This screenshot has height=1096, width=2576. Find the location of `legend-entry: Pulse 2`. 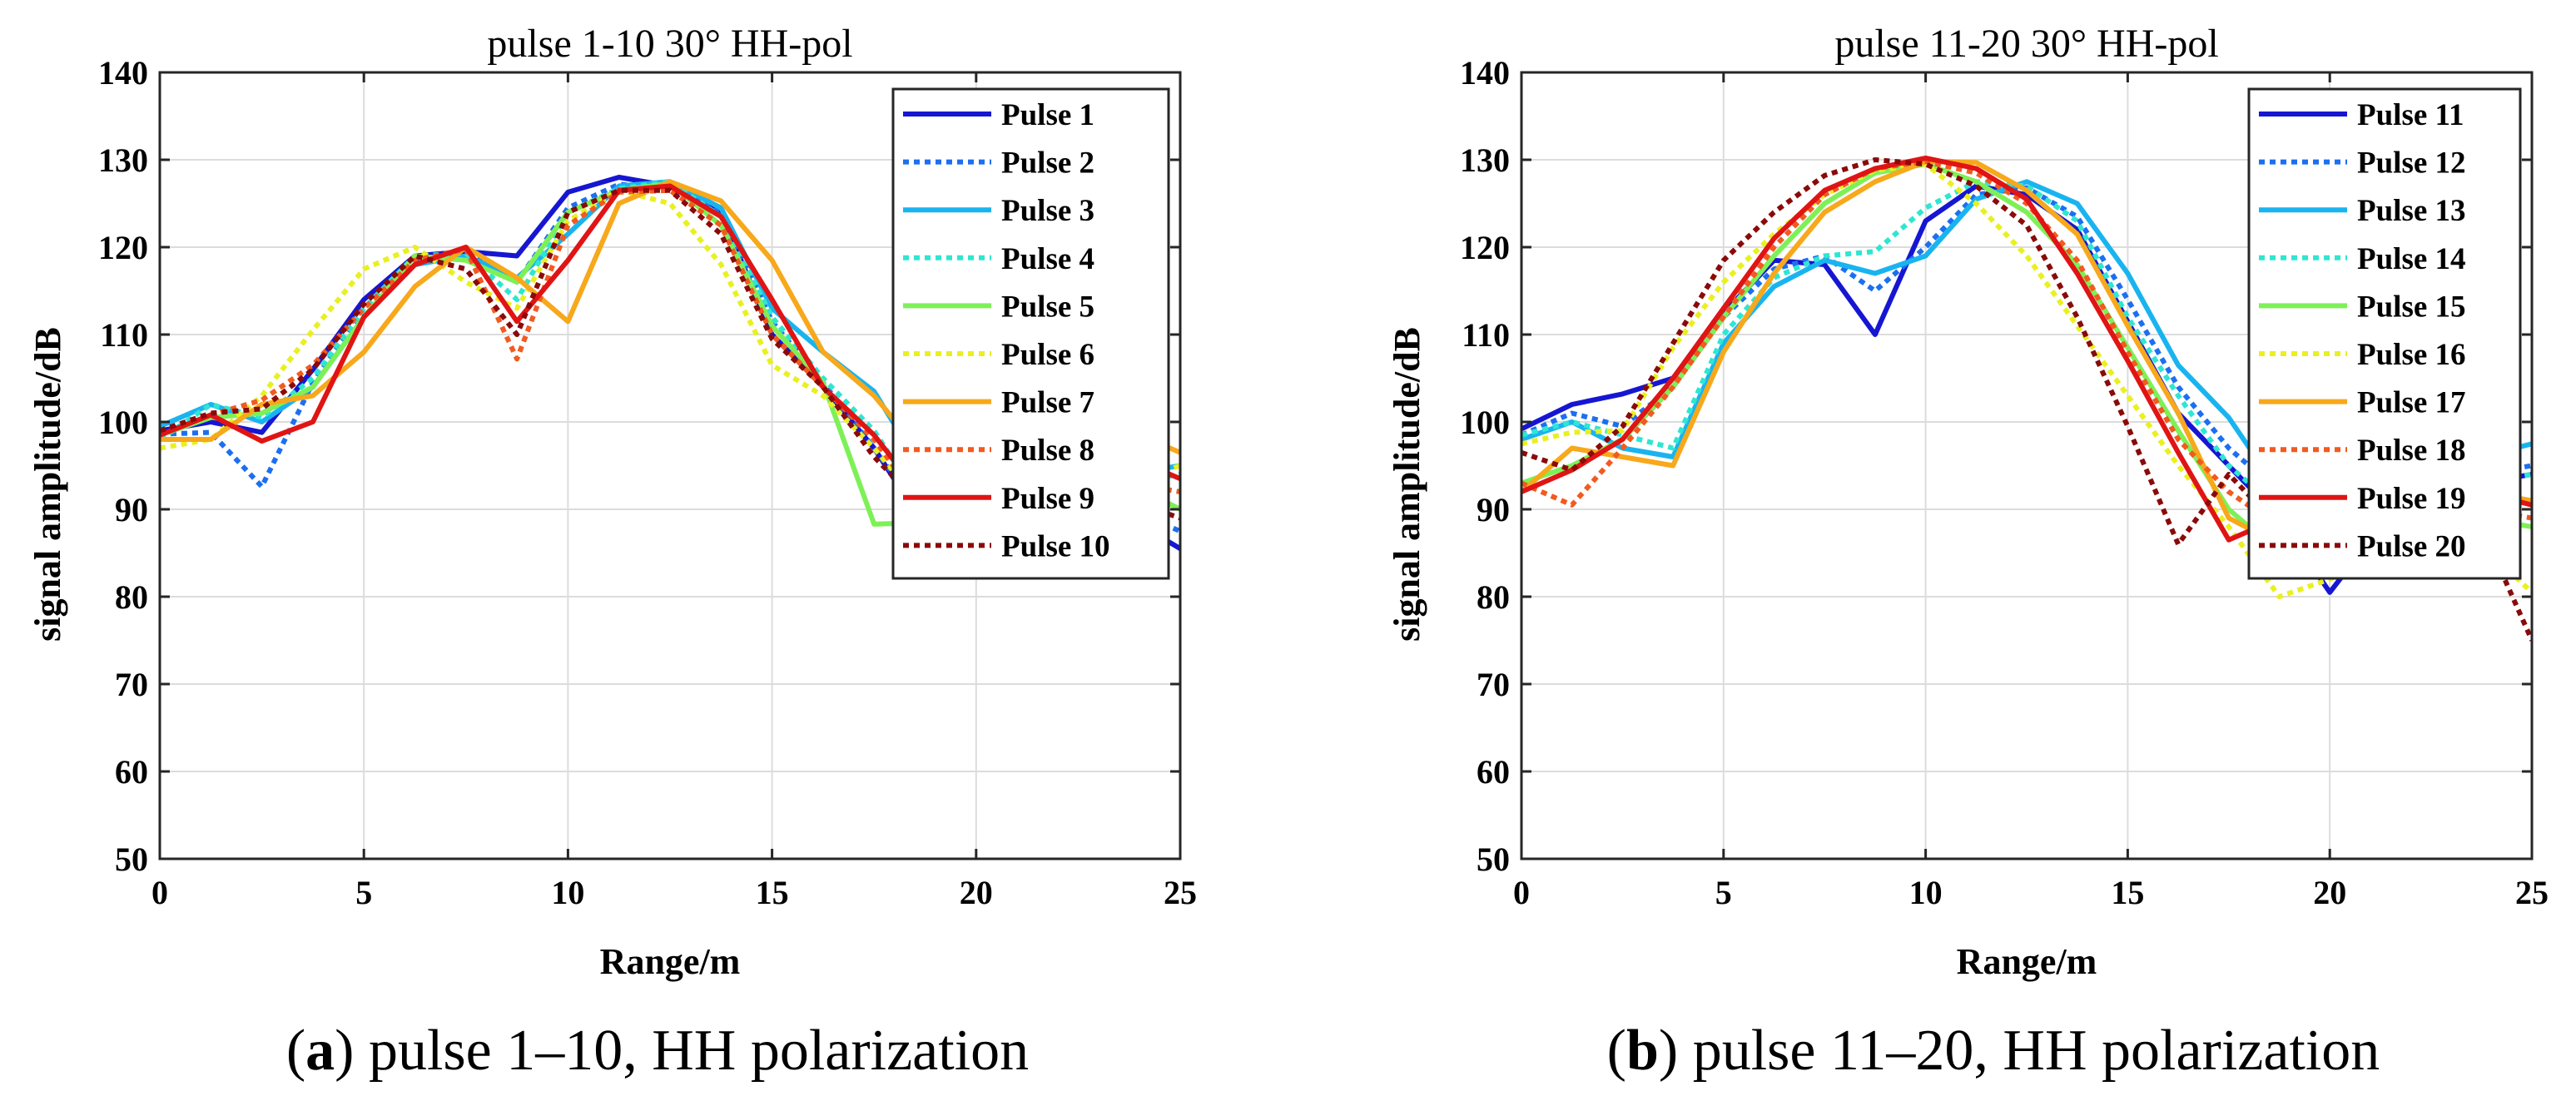

legend-entry: Pulse 2 is located at coordinates (1047, 163).